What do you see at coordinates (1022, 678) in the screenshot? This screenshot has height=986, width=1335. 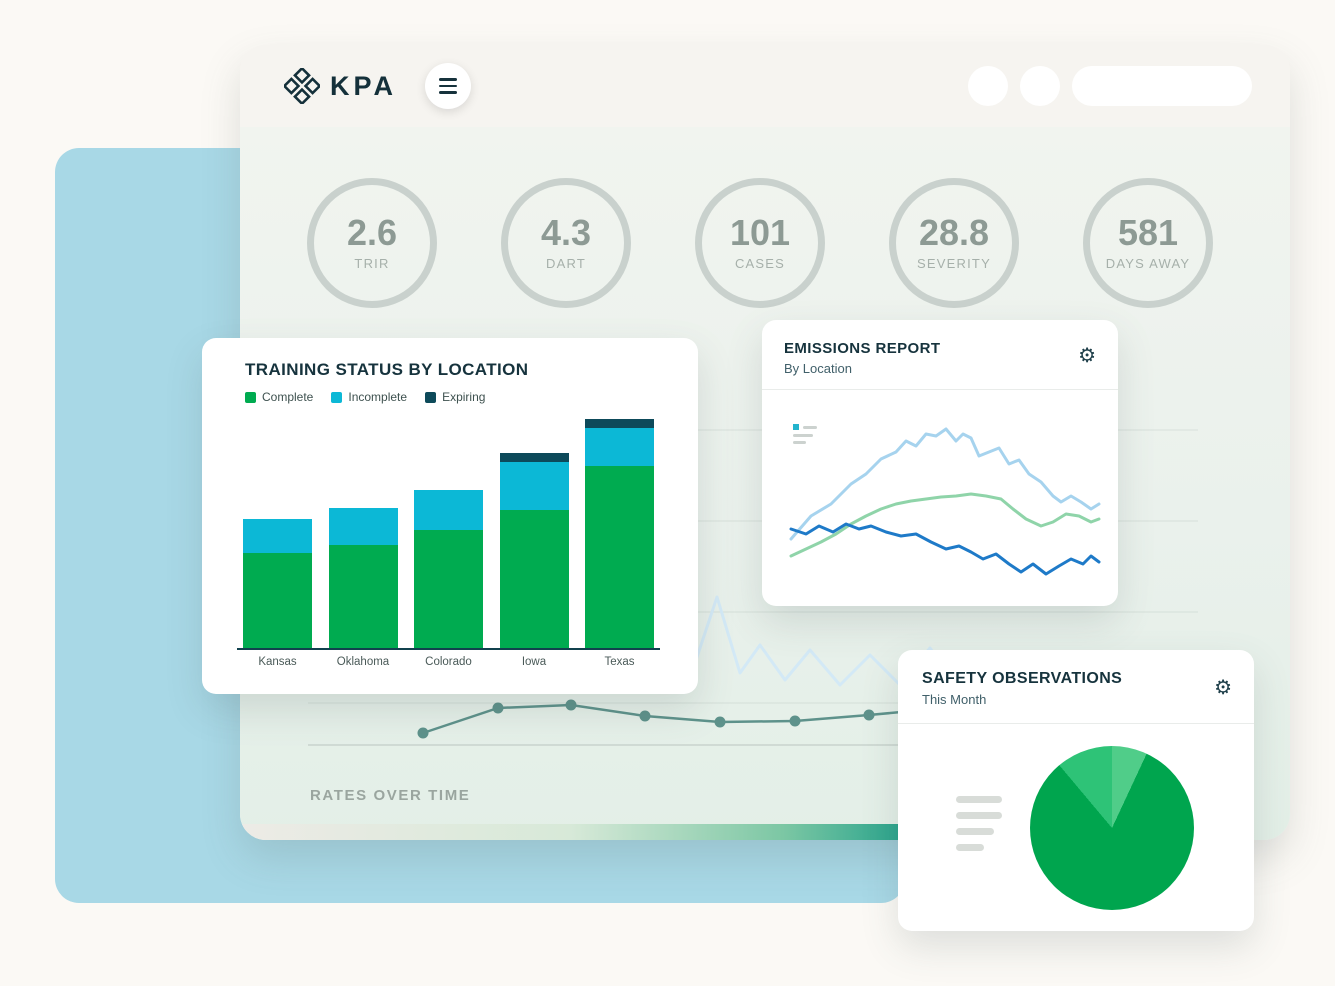 I see `card-title: SAFETY OBSERVATIONS` at bounding box center [1022, 678].